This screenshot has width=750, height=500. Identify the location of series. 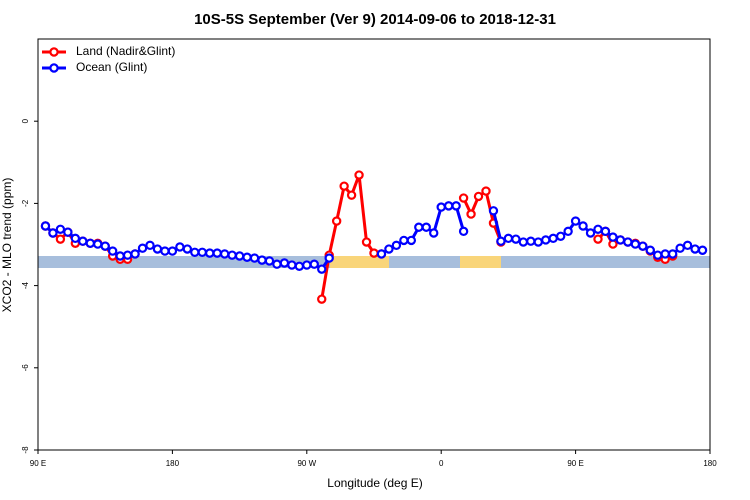
(374, 237).